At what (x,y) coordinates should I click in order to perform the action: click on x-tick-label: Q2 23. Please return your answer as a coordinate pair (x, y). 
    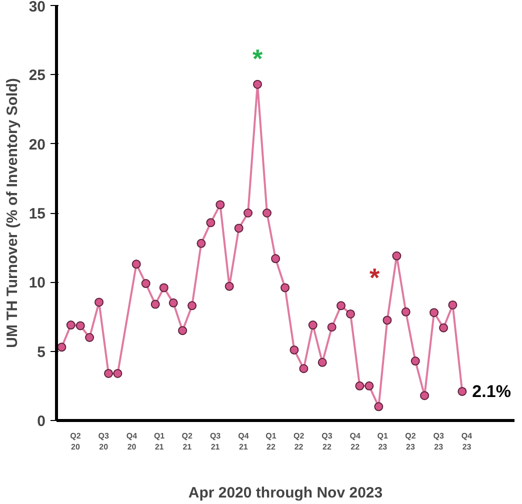
    Looking at the image, I should click on (410, 442).